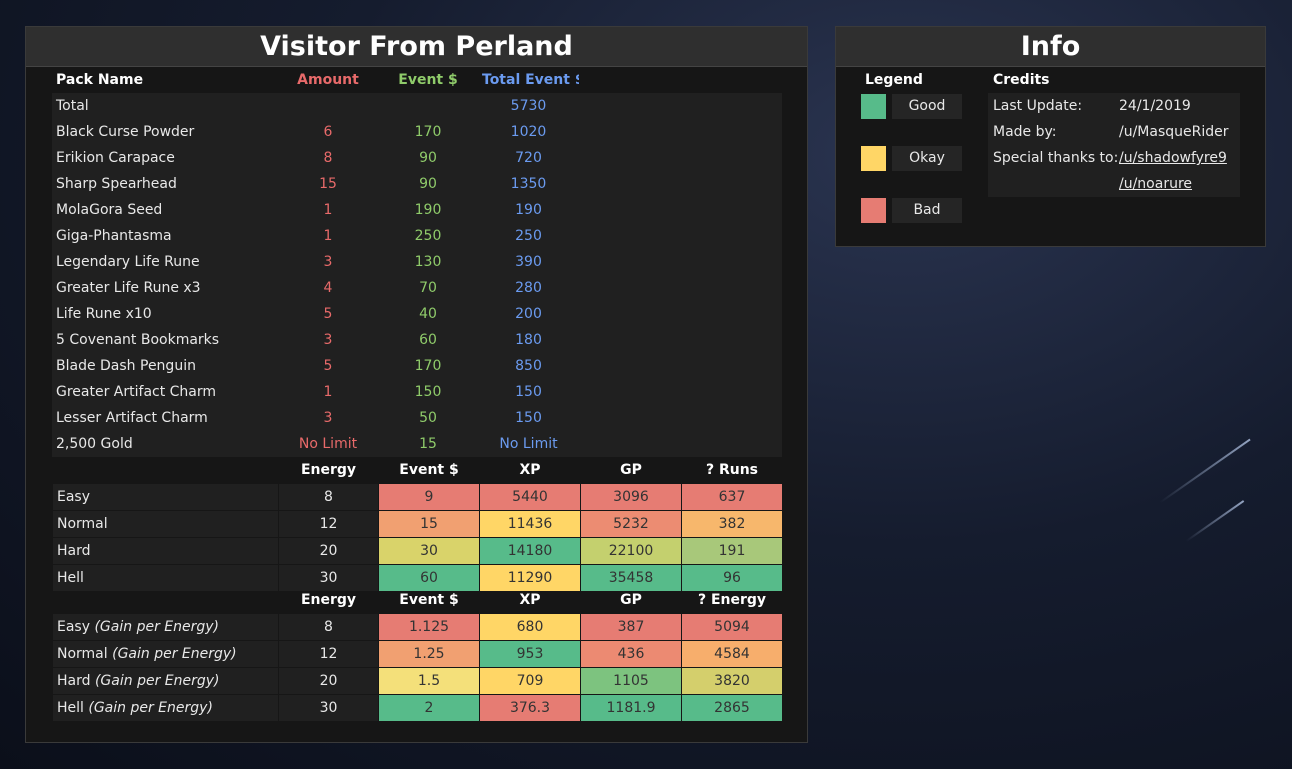  What do you see at coordinates (428, 288) in the screenshot?
I see `pack-event: 70` at bounding box center [428, 288].